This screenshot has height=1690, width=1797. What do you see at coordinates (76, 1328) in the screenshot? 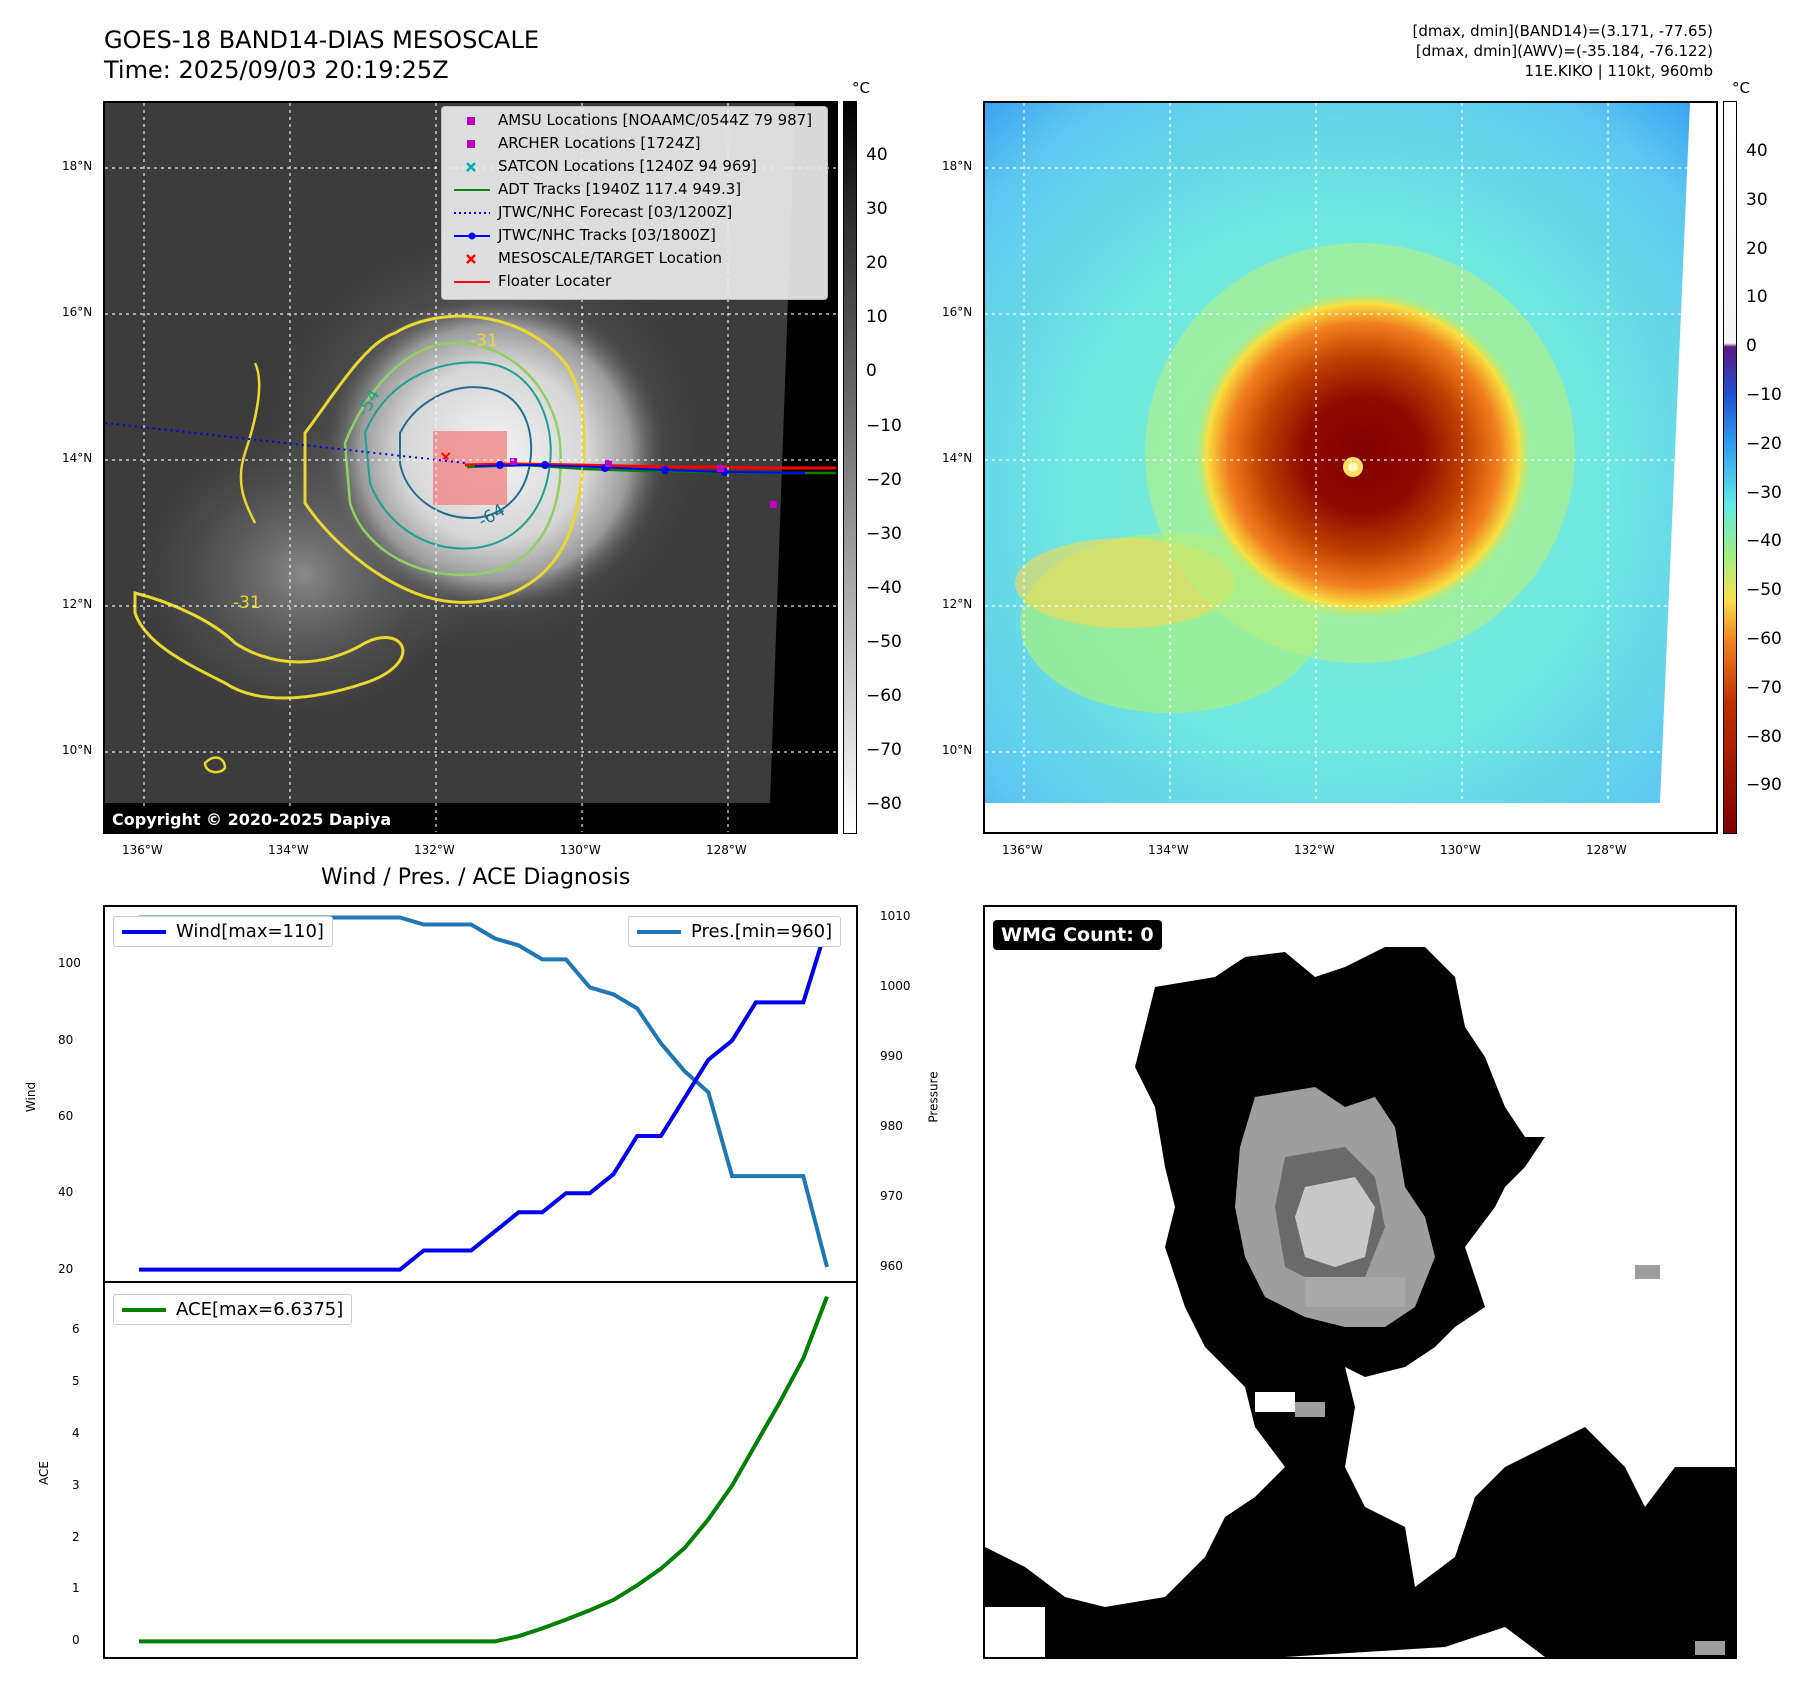
I see `ace-tick-label: 6` at bounding box center [76, 1328].